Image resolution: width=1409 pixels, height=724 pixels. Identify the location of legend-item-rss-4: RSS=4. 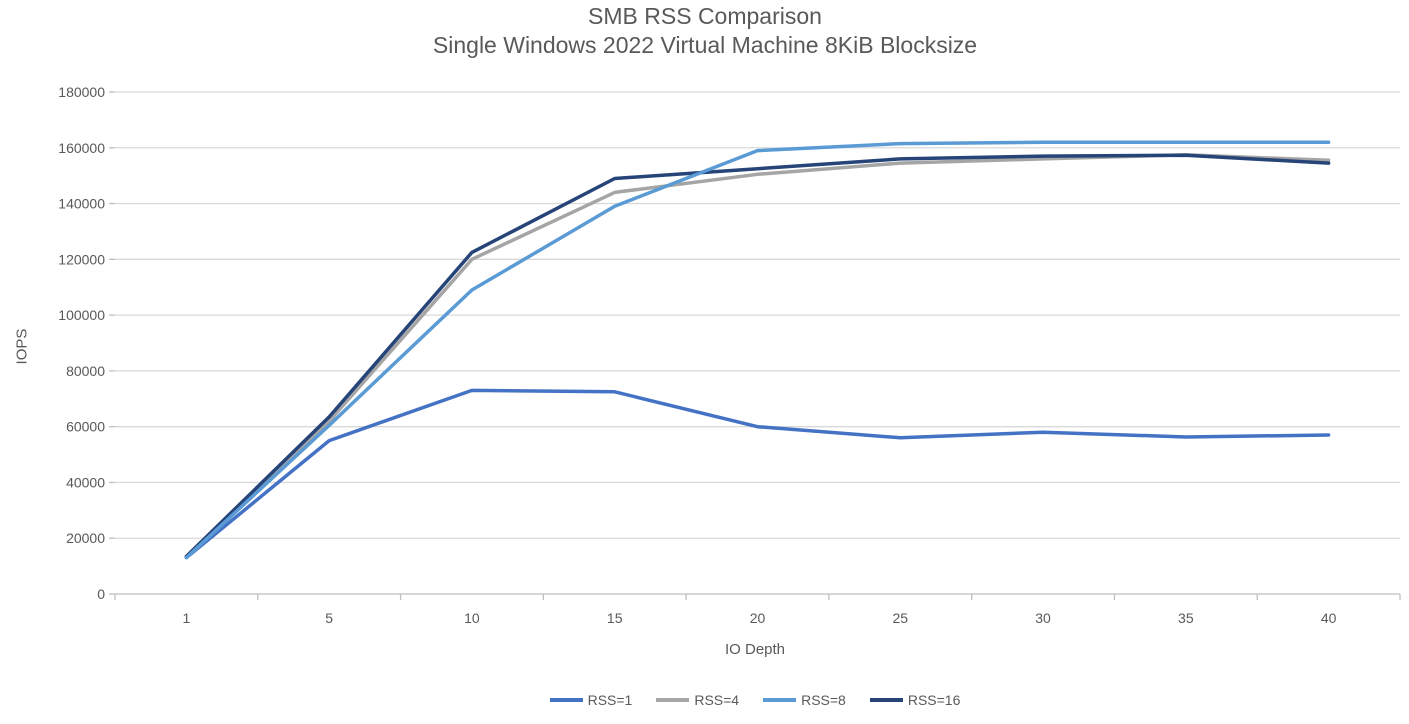
(697, 700).